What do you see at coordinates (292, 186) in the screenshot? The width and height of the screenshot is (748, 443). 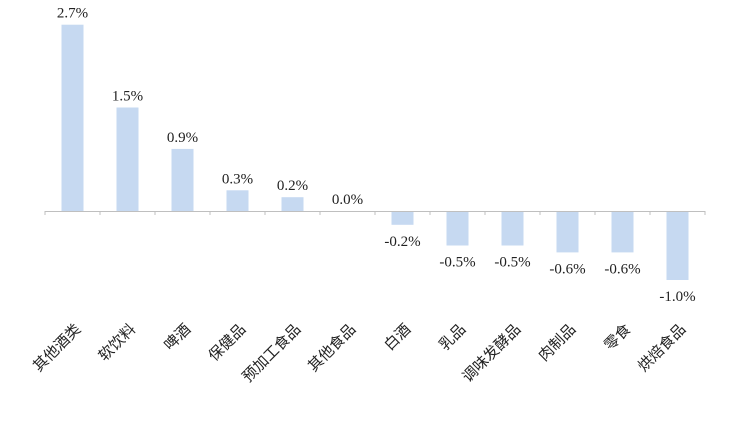 I see `data-label: 0.2%` at bounding box center [292, 186].